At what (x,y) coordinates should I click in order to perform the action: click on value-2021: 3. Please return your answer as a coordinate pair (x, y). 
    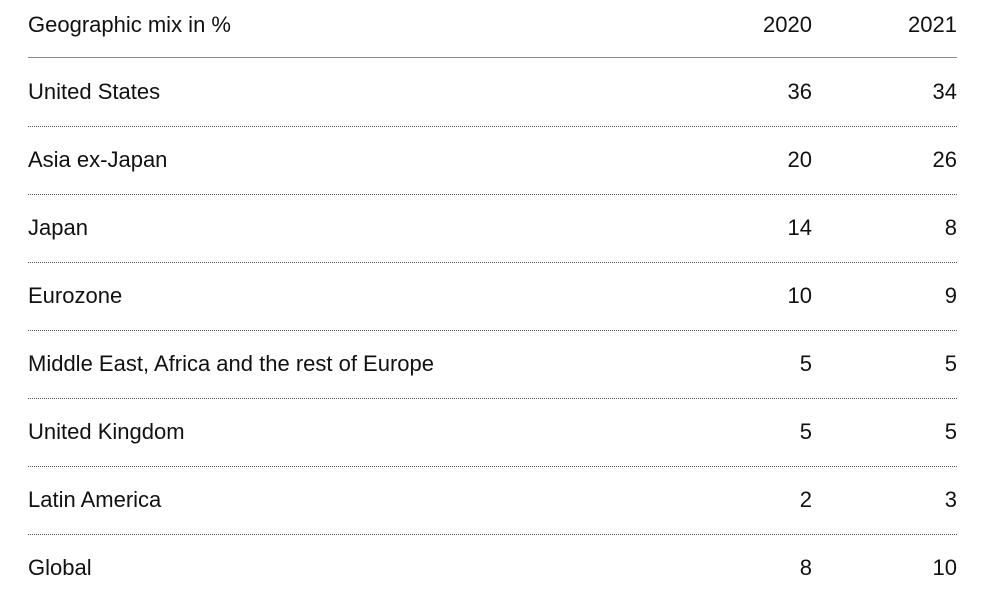
    Looking at the image, I should click on (950, 499).